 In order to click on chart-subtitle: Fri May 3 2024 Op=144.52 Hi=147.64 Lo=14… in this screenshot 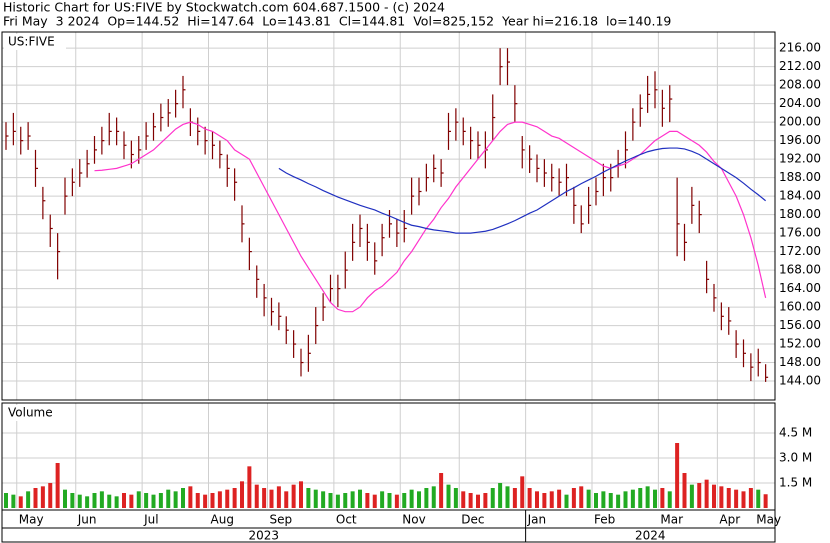, I will do `click(337, 21)`.